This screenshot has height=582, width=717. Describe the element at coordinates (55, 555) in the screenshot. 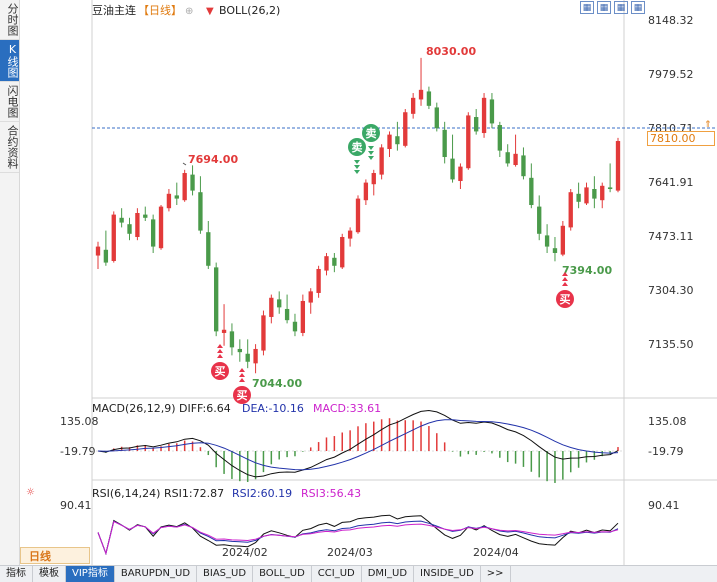

I see `period-button: 日线` at that location.